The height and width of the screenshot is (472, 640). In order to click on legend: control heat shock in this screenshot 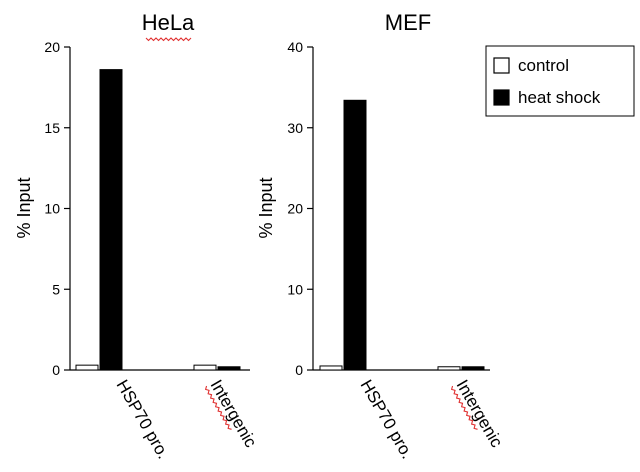, I will do `click(560, 81)`.